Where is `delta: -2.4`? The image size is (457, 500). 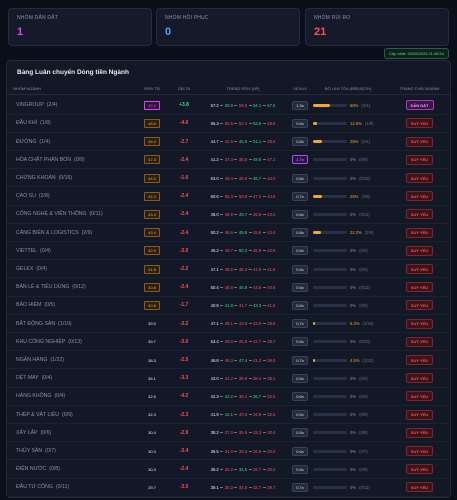
delta: -2.4 is located at coordinates (184, 232).